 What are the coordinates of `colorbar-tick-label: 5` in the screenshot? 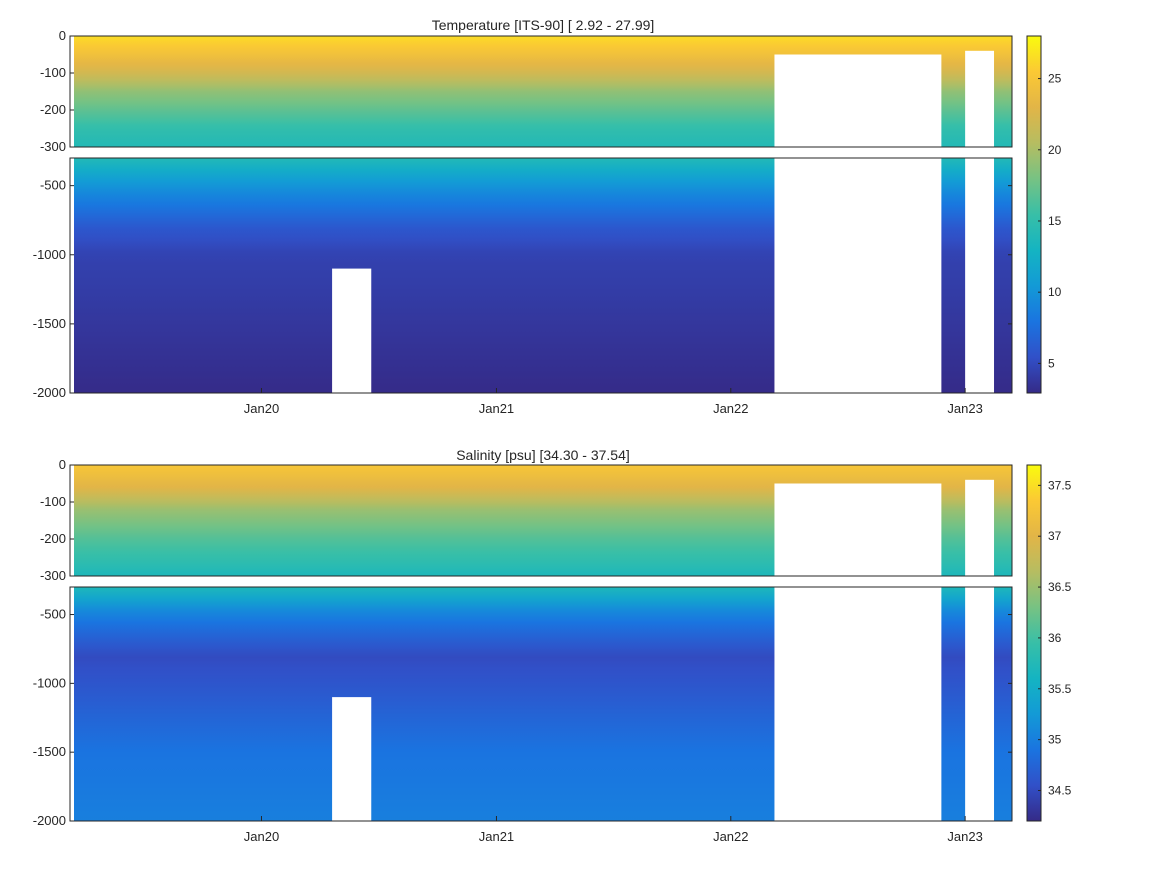 It's located at (1051, 363).